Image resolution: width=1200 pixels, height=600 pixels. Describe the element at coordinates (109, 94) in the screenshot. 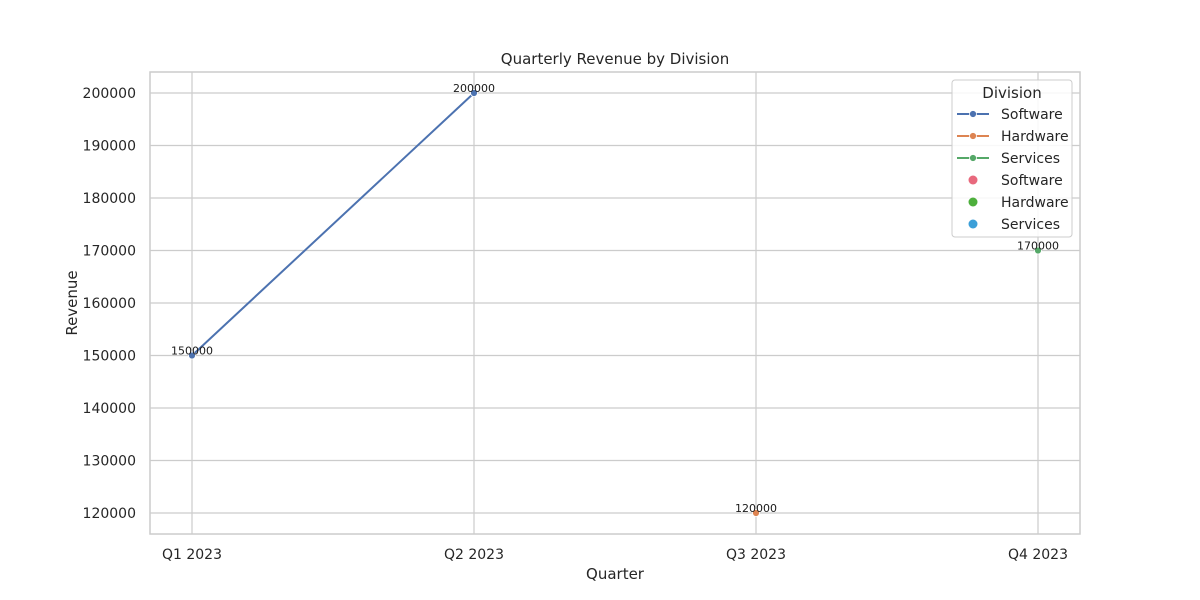

I see `y-tick-label: 200000` at that location.